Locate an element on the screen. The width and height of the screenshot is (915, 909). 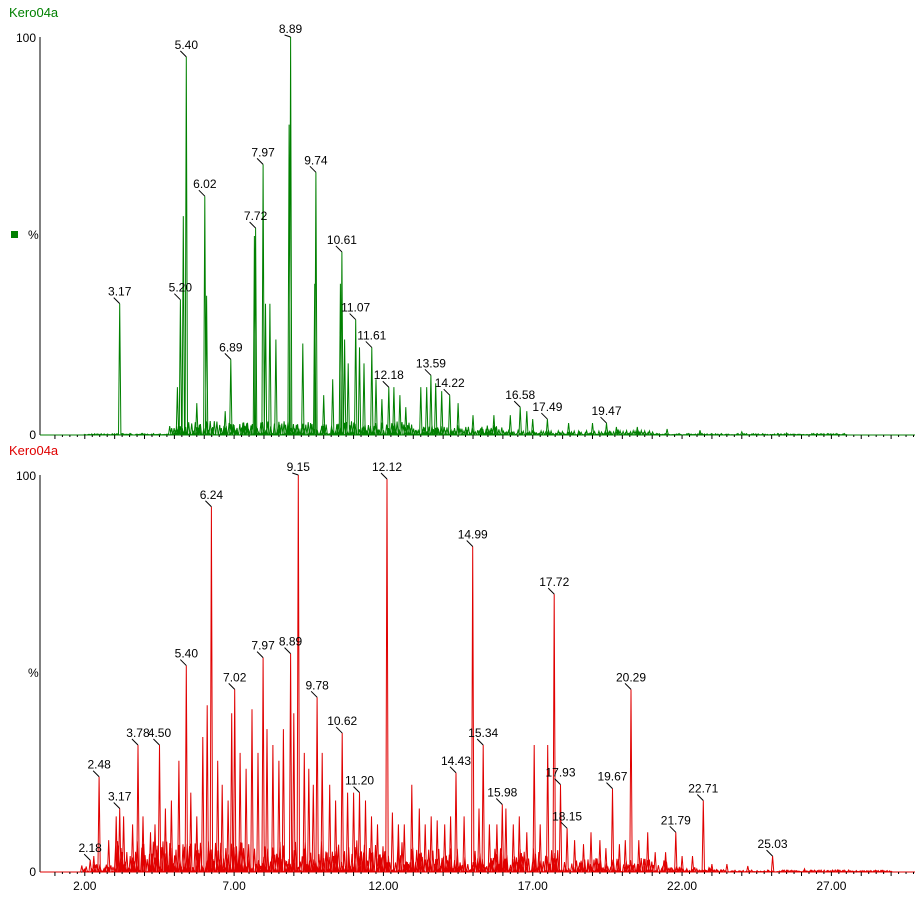
top-y-axis-label: % is located at coordinates (33, 235).